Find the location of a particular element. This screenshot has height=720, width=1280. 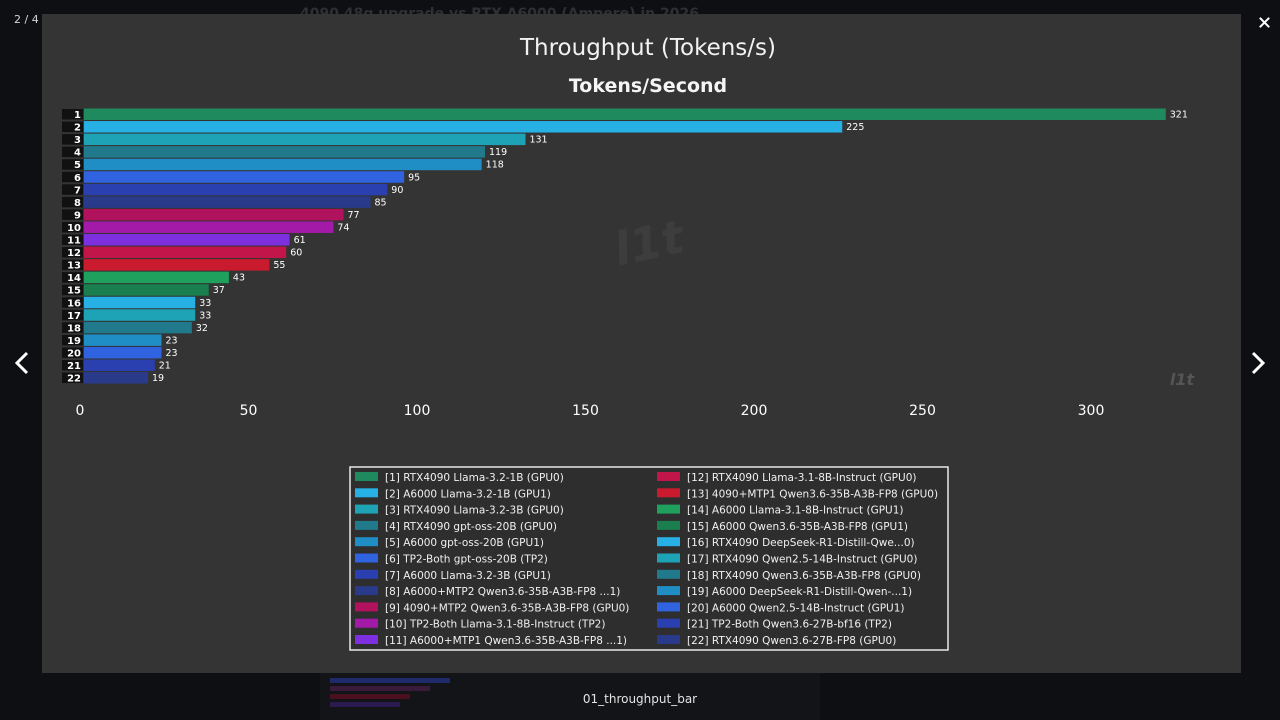

legend-entry: [18] RTX4090 Qwen3.6-35B-A3B-FP8 (GPU0) is located at coordinates (804, 576).